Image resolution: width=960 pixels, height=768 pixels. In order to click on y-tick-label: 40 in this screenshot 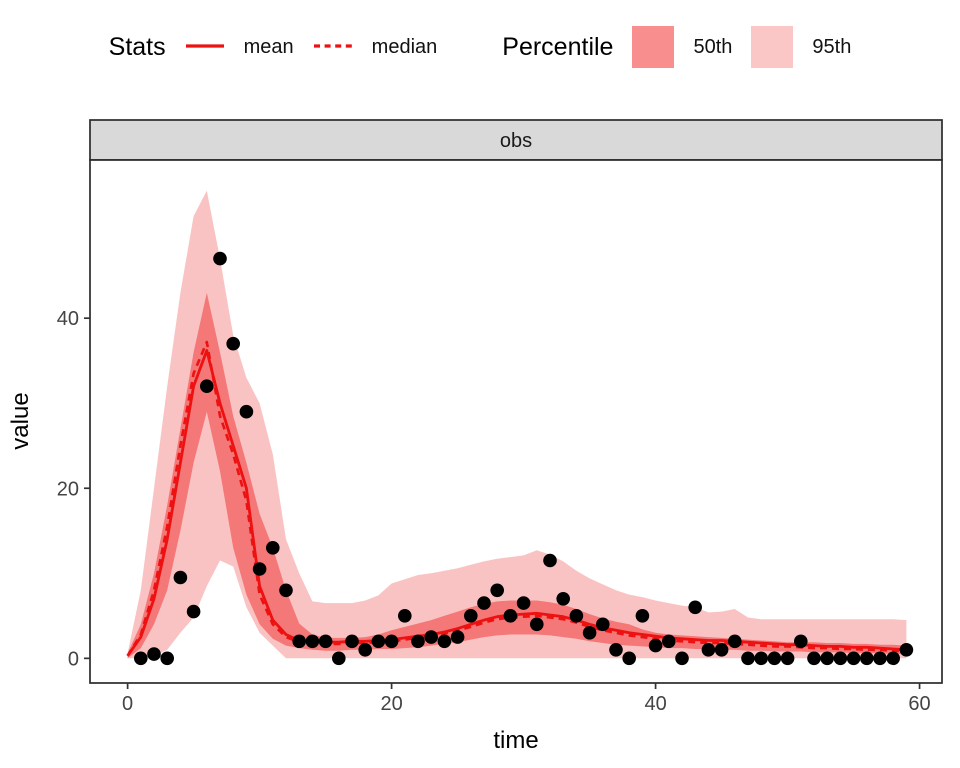, I will do `click(68, 319)`.